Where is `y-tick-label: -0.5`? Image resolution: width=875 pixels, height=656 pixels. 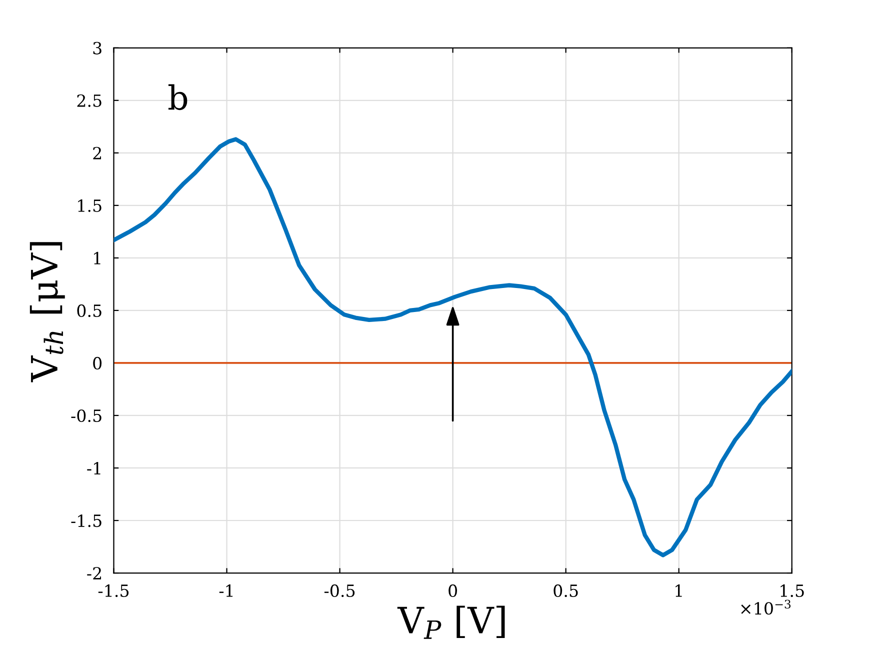
y-tick-label: -0.5 is located at coordinates (86, 415).